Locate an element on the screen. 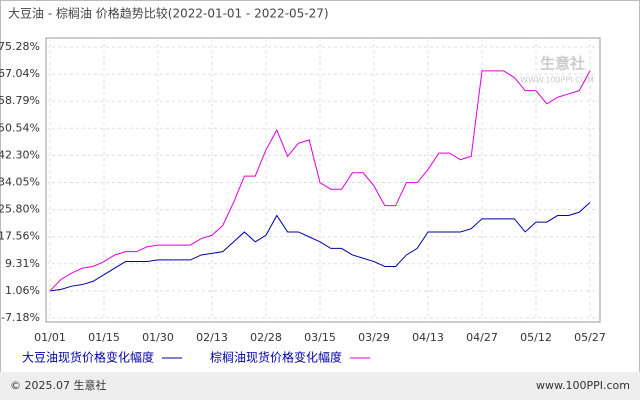  x-tick-label: 02/28 is located at coordinates (266, 337).